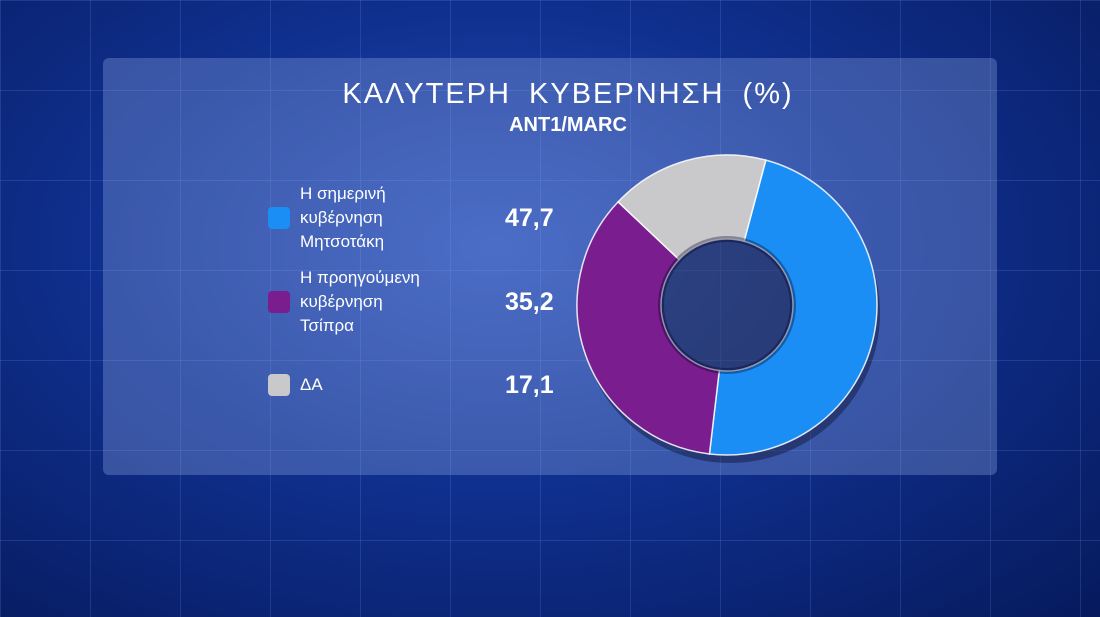 This screenshot has height=617, width=1100. Describe the element at coordinates (411, 218) in the screenshot. I see `legend-item: Η σημερινή κυβέρνηση Μητσοτάκη 47,7` at that location.